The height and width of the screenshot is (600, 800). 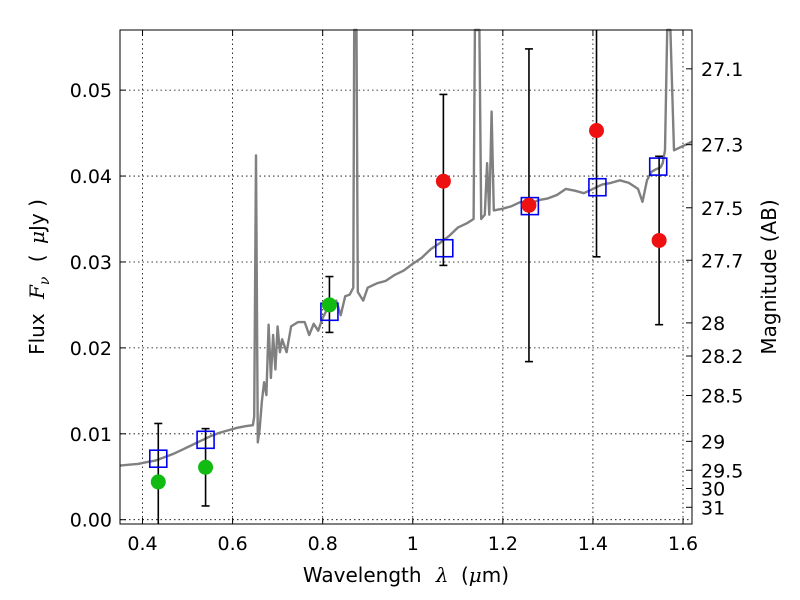 What do you see at coordinates (713, 324) in the screenshot?
I see `y2-tick-label: 28` at bounding box center [713, 324].